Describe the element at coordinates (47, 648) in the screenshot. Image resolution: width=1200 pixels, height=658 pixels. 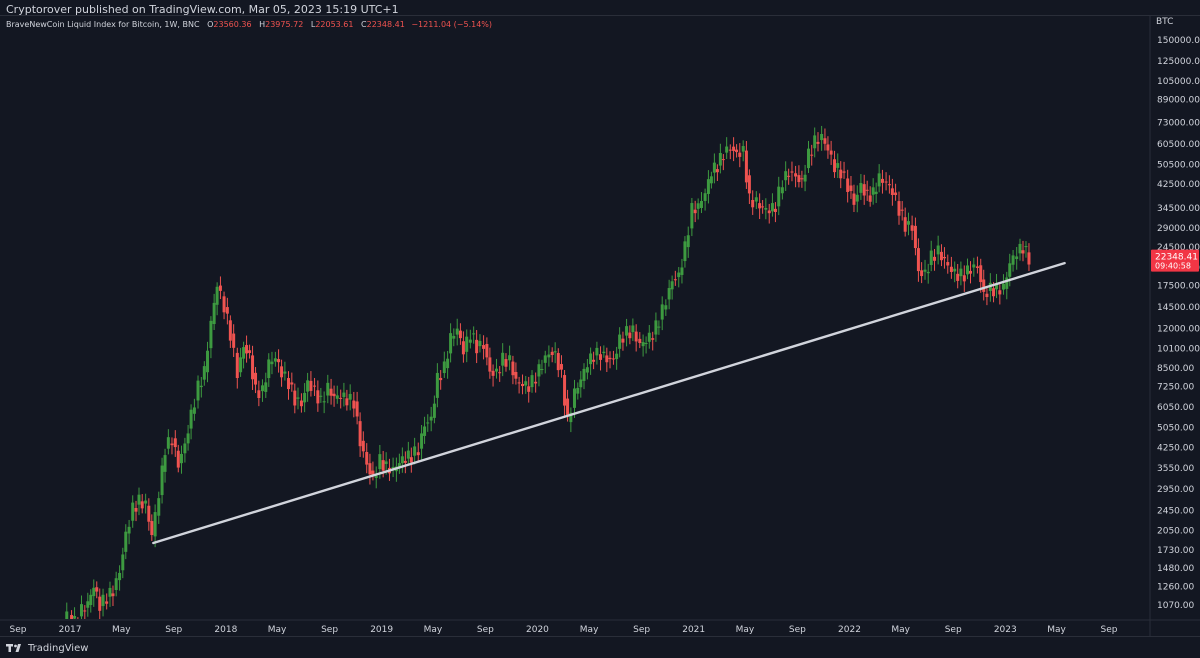
I see `tradingview-logo: TradingView` at that location.